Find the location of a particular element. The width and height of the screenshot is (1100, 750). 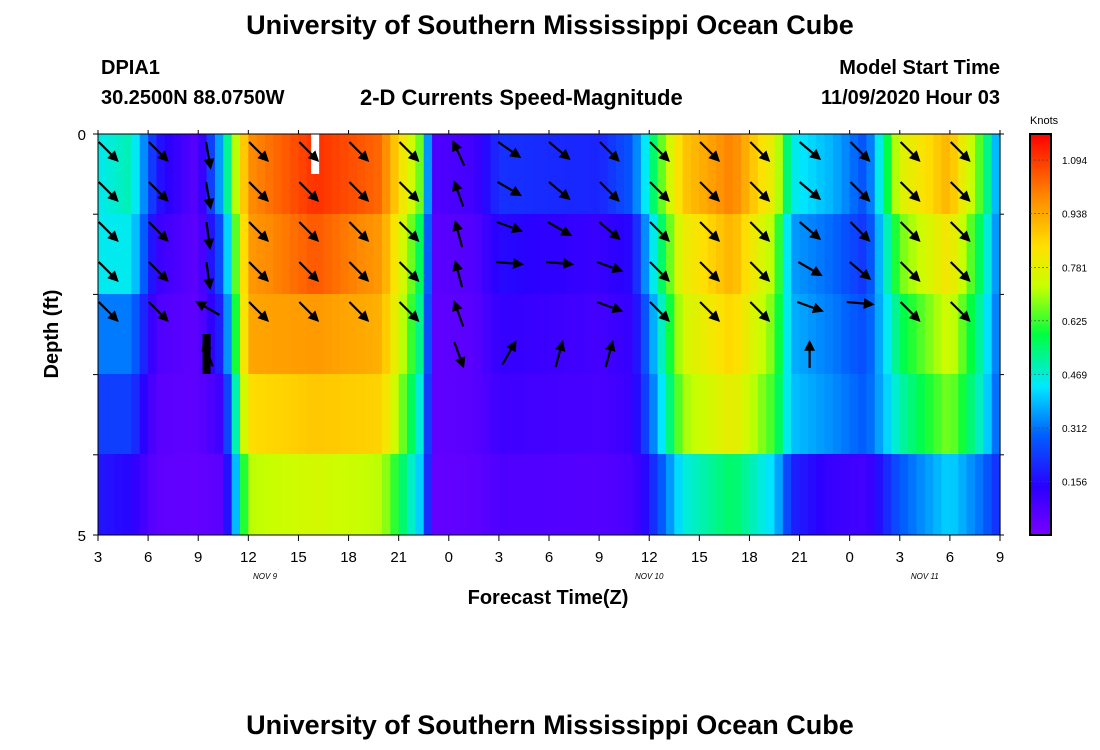

station-coordinates: 30.2500N 88.0750W is located at coordinates (193, 98).